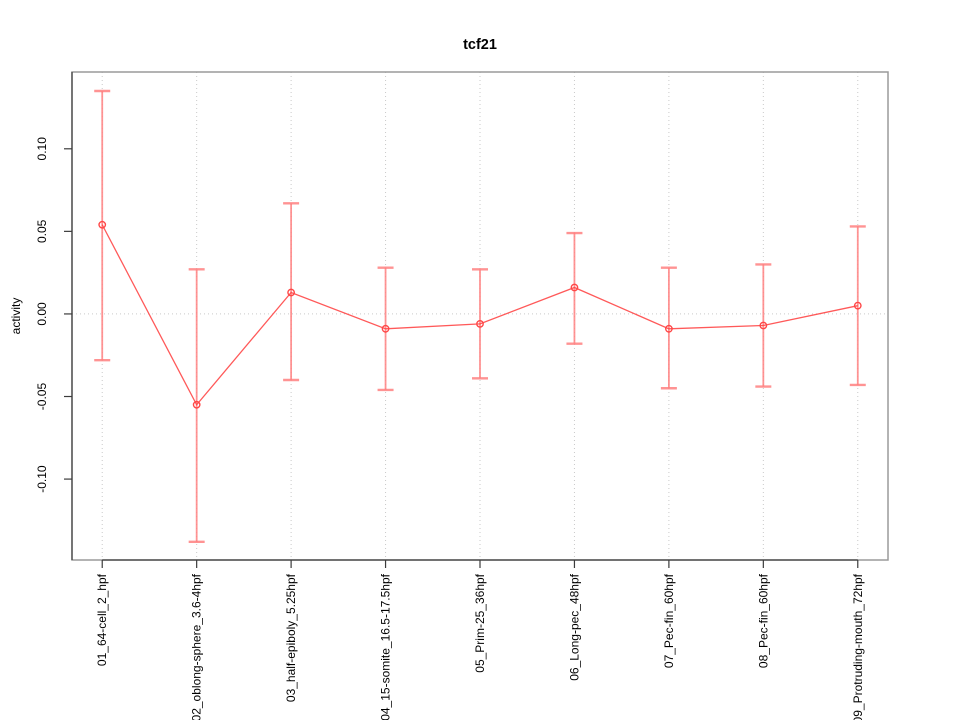 This screenshot has height=720, width=960. Describe the element at coordinates (42, 479) in the screenshot. I see `y-tick-label: -0.10` at that location.